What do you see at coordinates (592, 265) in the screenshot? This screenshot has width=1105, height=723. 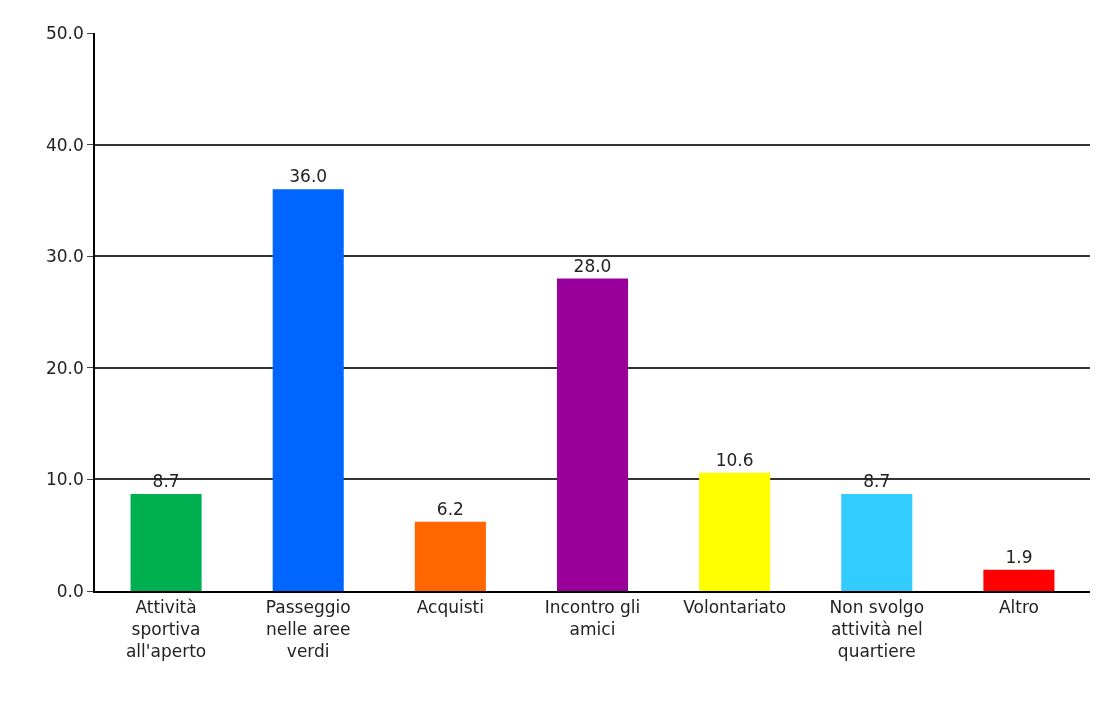 I see `data-label: 28.0` at bounding box center [592, 265].